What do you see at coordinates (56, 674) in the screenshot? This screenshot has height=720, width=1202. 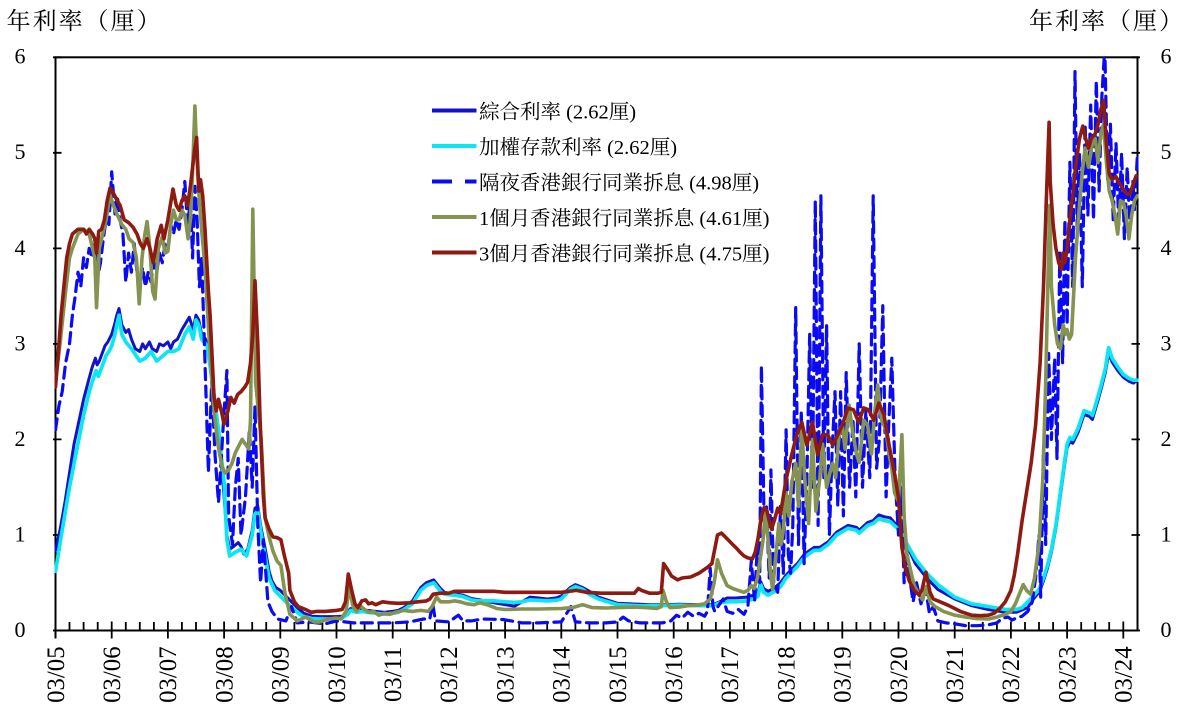 I see `svg-text: 03/05` at bounding box center [56, 674].